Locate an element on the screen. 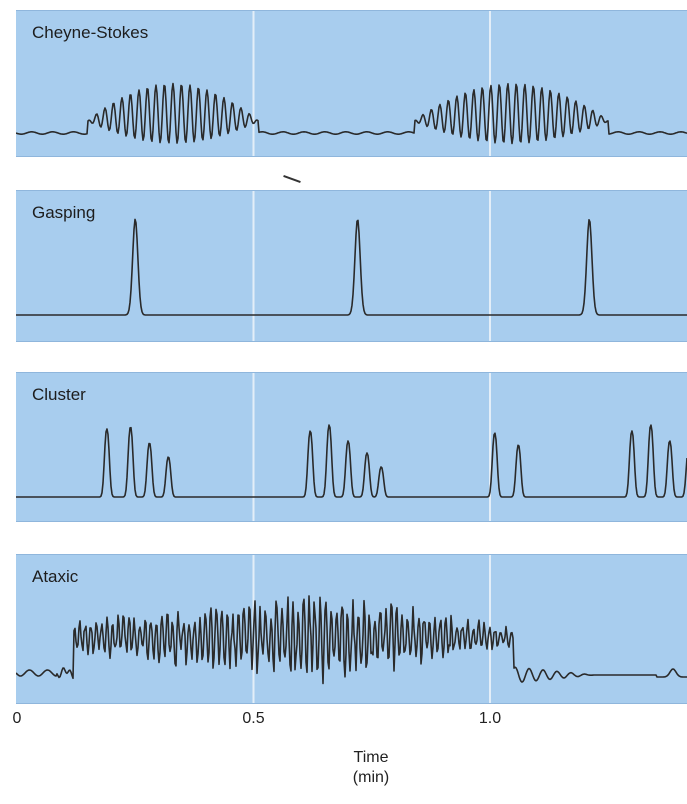 Image resolution: width=687 pixels, height=804 pixels. x-tick-label: 0.5 is located at coordinates (253, 718).